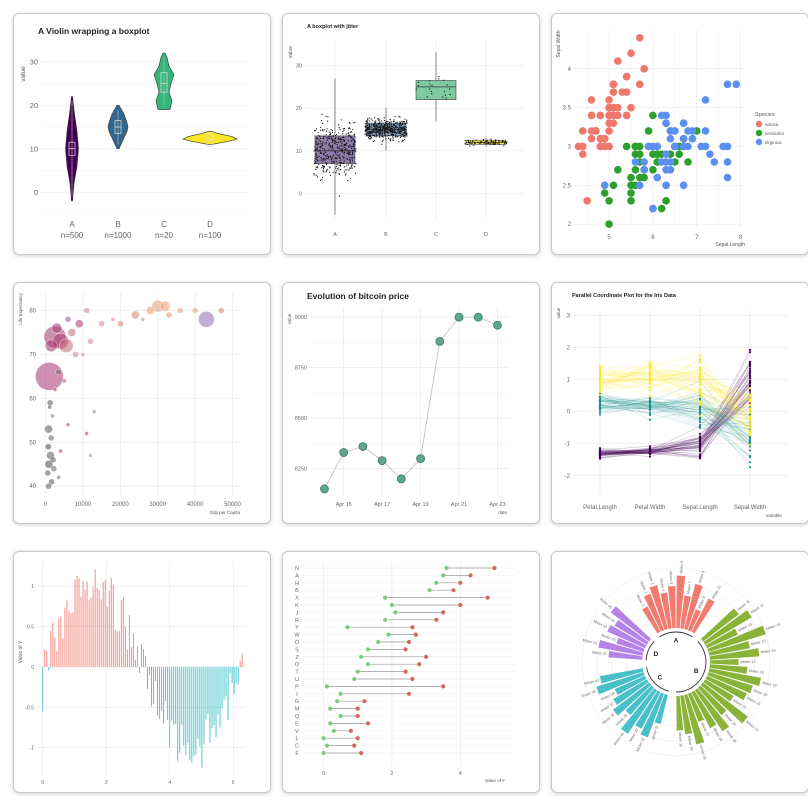  What do you see at coordinates (23, 74) in the screenshot?
I see `y-axis-label: value` at bounding box center [23, 74].